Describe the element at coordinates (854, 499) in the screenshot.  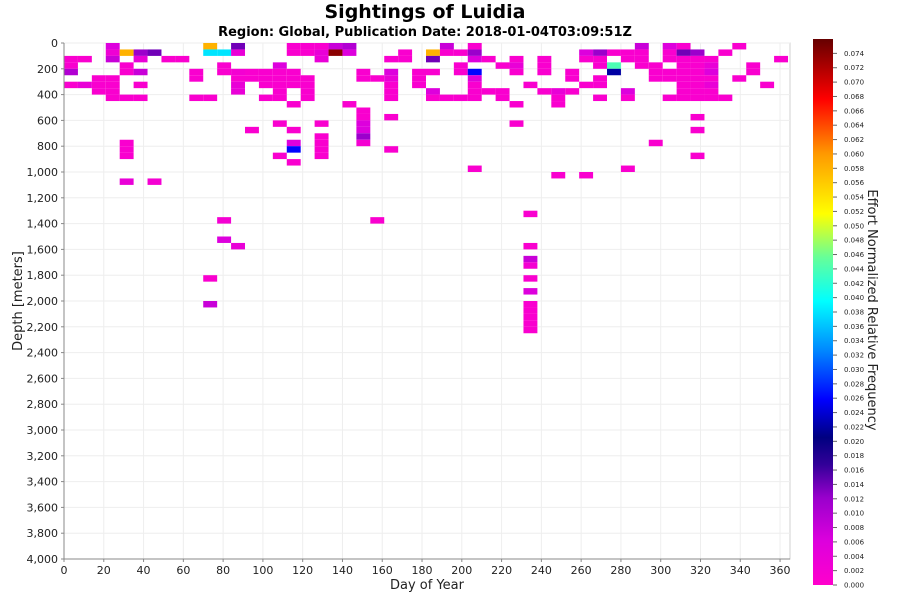
I see `colorbar-tick-label: 0.012` at that location.